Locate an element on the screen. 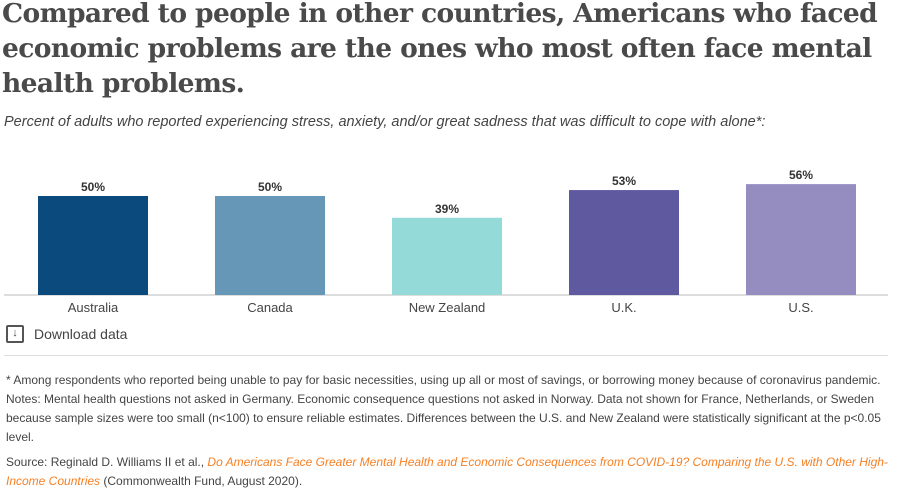 The image size is (900, 491). bar-new-zealand is located at coordinates (447, 256).